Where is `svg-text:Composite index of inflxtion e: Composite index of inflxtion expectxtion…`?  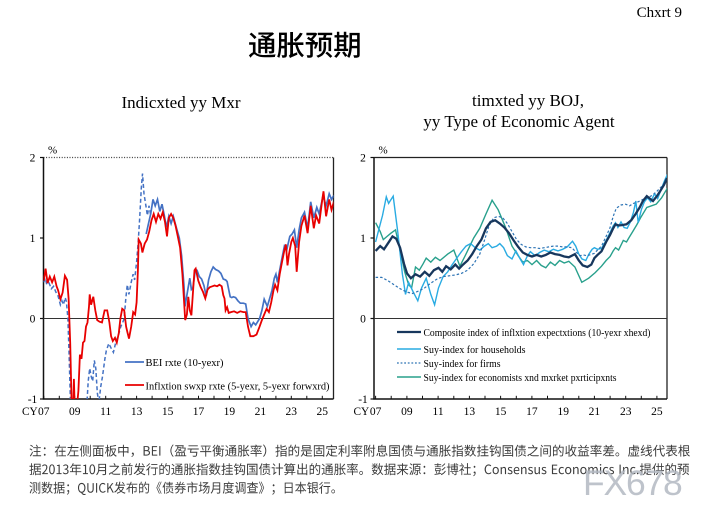 svg-text:Composite index of inflxtion e: Composite index of inflxtion expectxtion… is located at coordinates (537, 333).